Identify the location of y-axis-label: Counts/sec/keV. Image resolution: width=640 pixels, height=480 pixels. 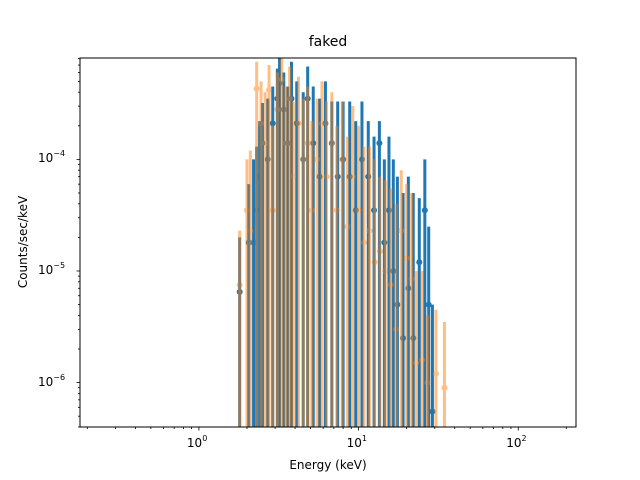
(23, 242).